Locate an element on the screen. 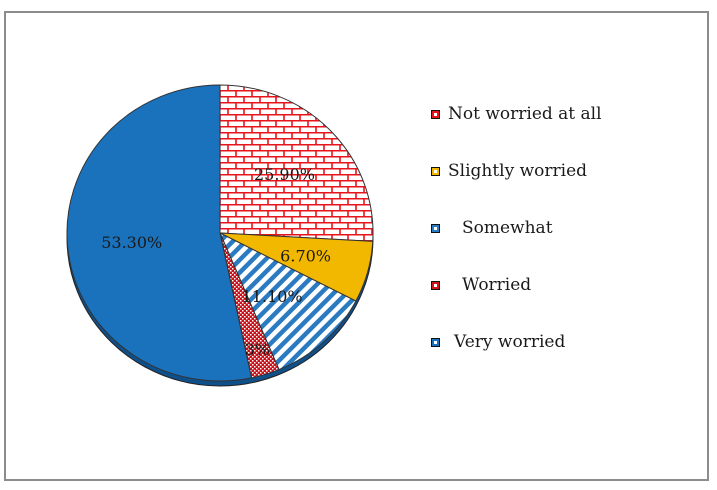 Image resolution: width=717 pixels, height=490 pixels. legend-label: Worried is located at coordinates (497, 285).